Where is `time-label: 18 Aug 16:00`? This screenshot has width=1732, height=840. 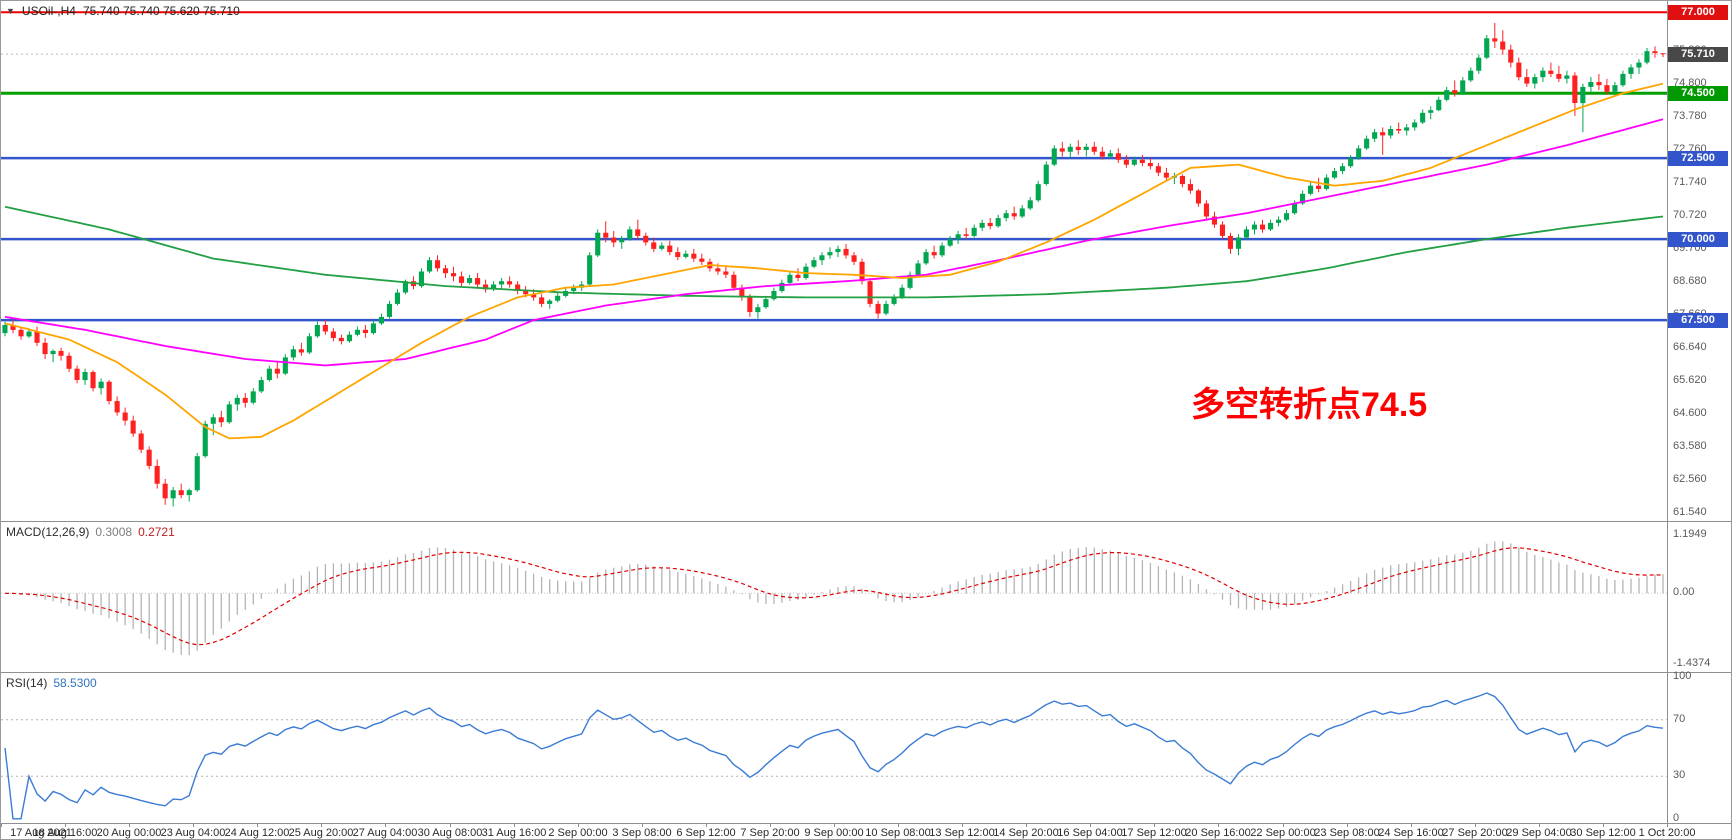 time-label: 18 Aug 16:00 is located at coordinates (65, 833).